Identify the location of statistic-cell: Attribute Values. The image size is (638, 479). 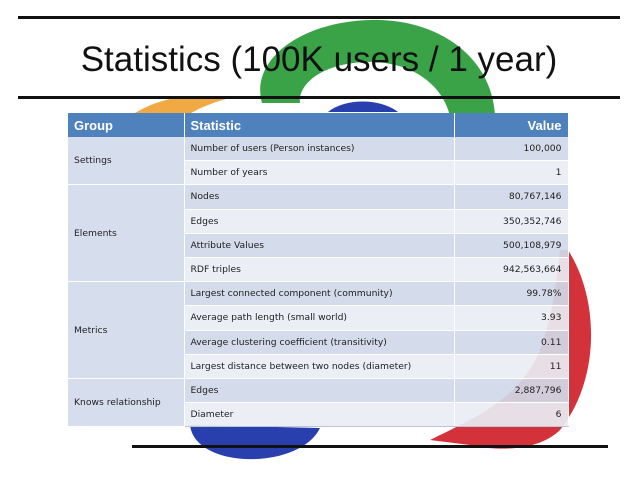
(319, 245).